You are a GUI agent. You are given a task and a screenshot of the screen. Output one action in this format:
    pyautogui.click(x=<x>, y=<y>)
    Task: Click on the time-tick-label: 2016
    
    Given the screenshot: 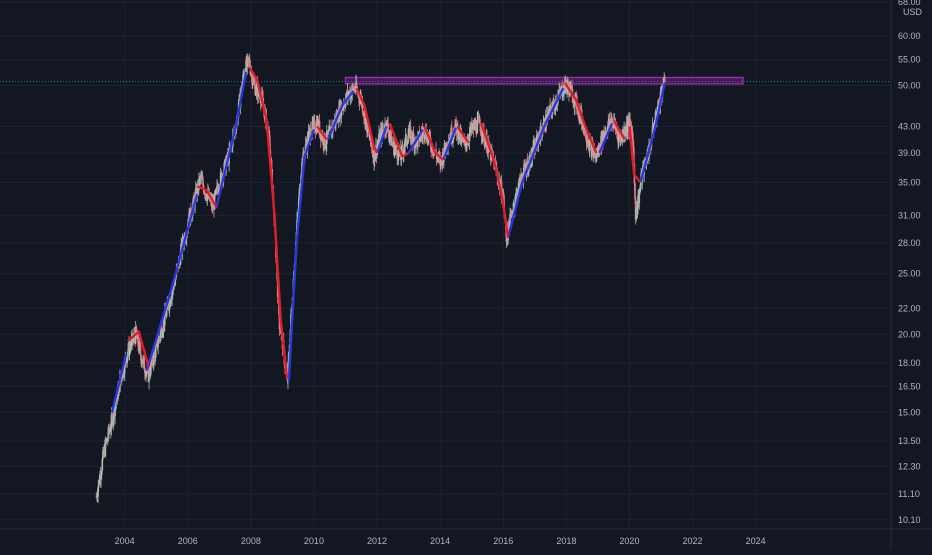 What is the action you would take?
    pyautogui.click(x=503, y=541)
    